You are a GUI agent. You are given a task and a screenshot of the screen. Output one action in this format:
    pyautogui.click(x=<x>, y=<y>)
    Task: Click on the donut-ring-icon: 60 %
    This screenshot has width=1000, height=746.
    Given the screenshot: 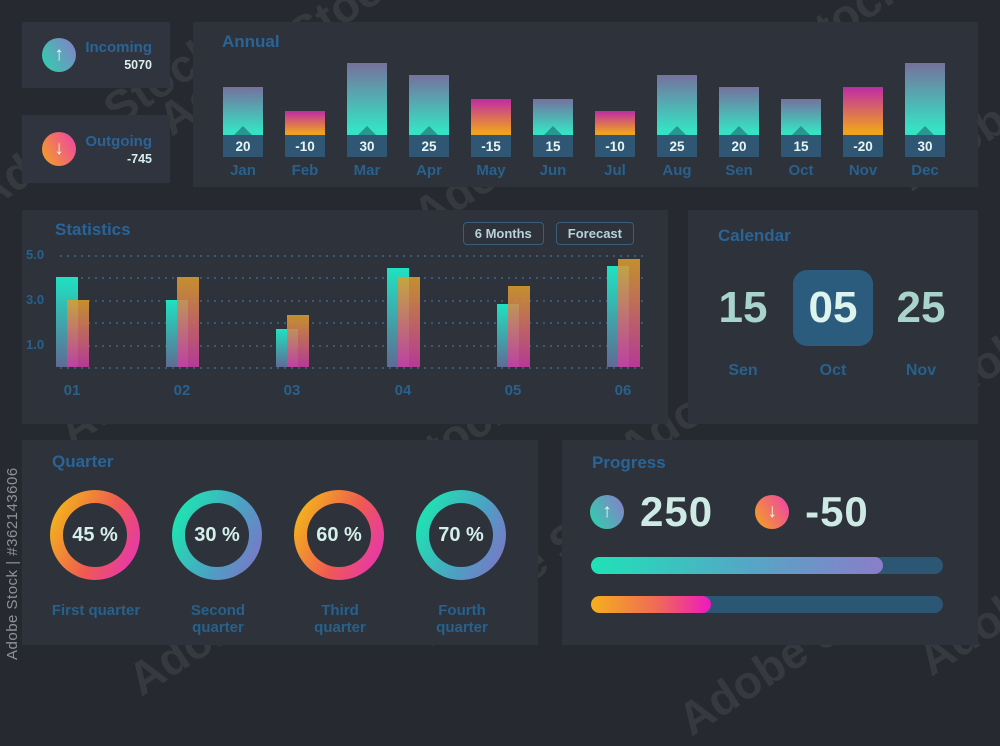 What is the action you would take?
    pyautogui.click(x=339, y=535)
    